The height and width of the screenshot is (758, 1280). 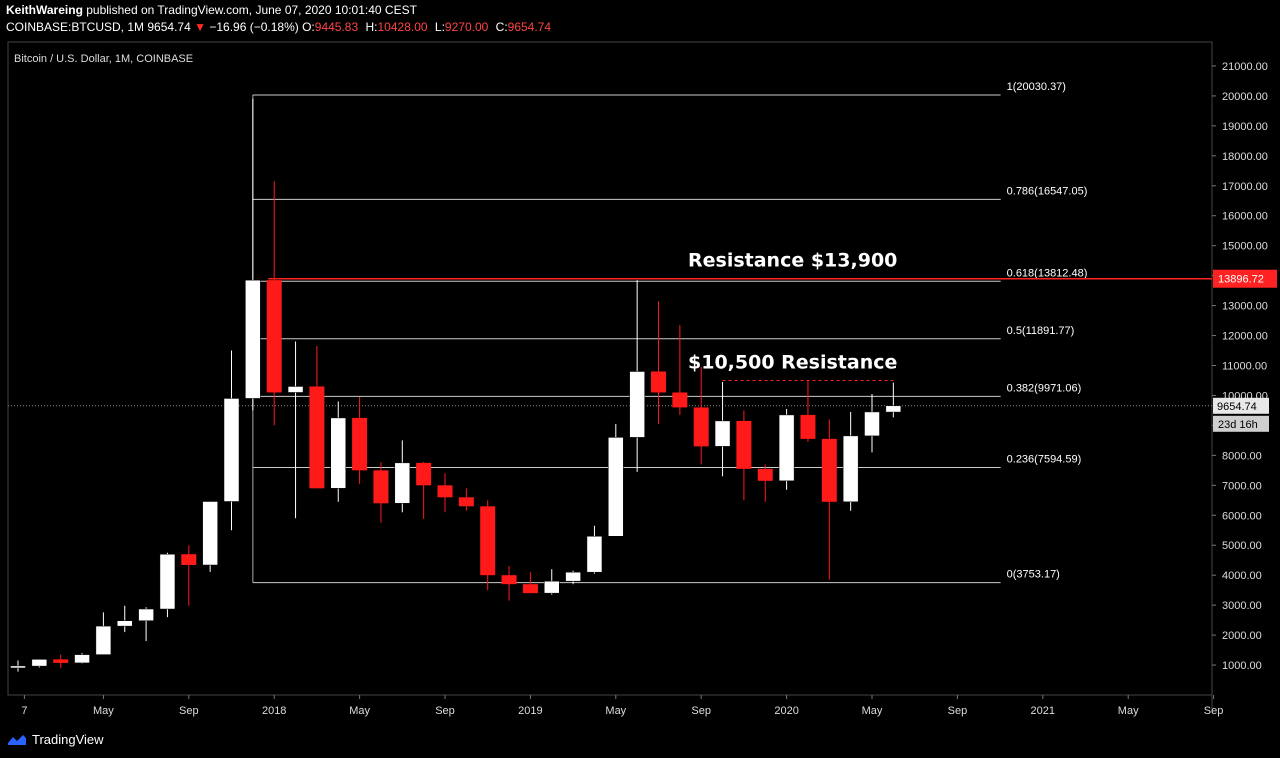 What do you see at coordinates (1245, 278) in the screenshot?
I see `resistance-price-tag` at bounding box center [1245, 278].